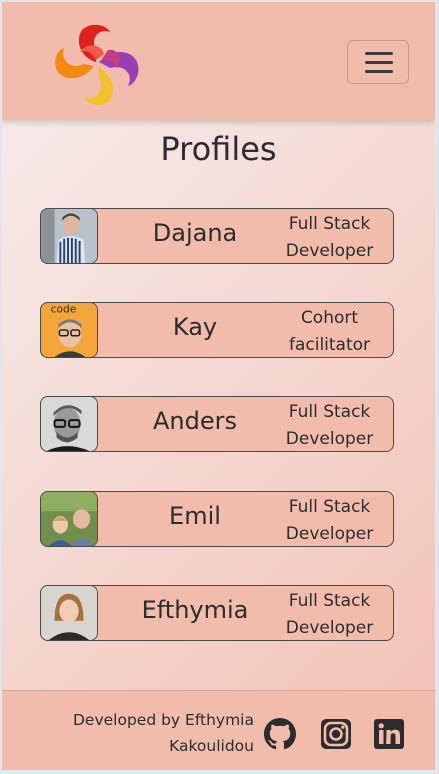 The height and width of the screenshot is (774, 439). What do you see at coordinates (68, 612) in the screenshot?
I see `efthymia-avatar` at bounding box center [68, 612].